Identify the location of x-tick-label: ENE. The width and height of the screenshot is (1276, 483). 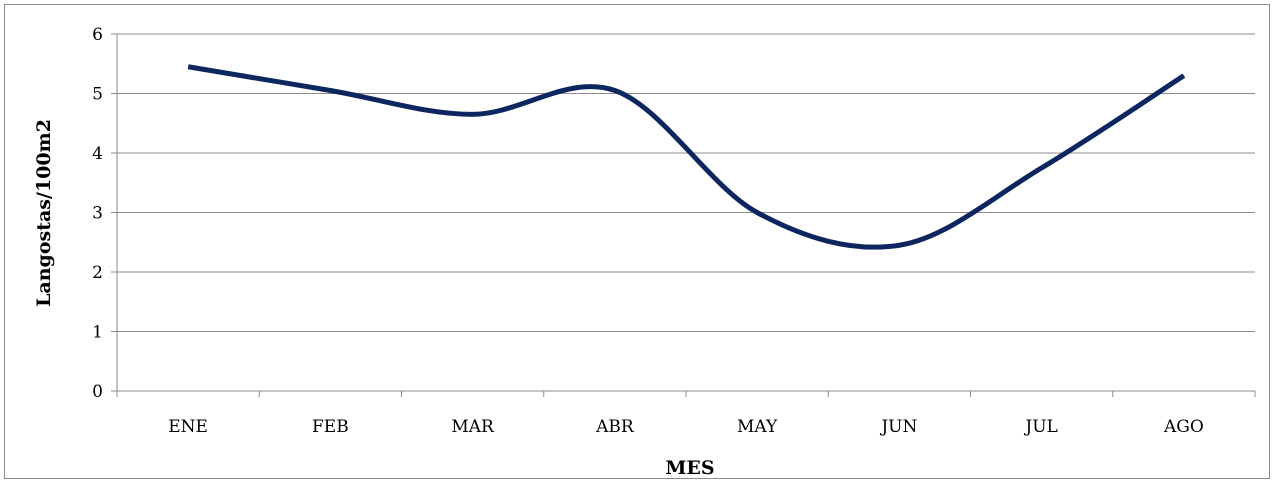
(188, 427).